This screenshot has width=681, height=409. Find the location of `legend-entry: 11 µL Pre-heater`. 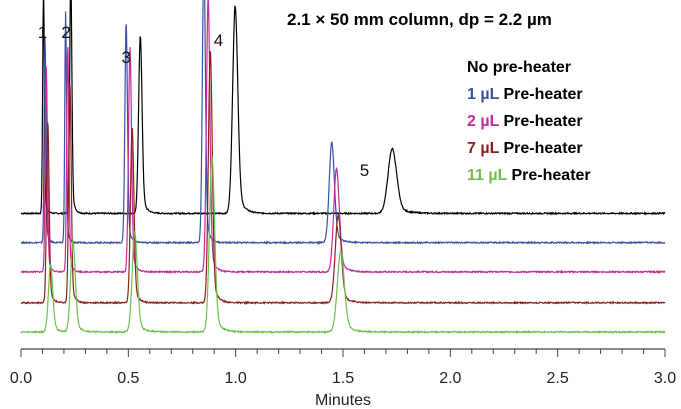

legend-entry: 11 µL Pre-heater is located at coordinates (529, 175).